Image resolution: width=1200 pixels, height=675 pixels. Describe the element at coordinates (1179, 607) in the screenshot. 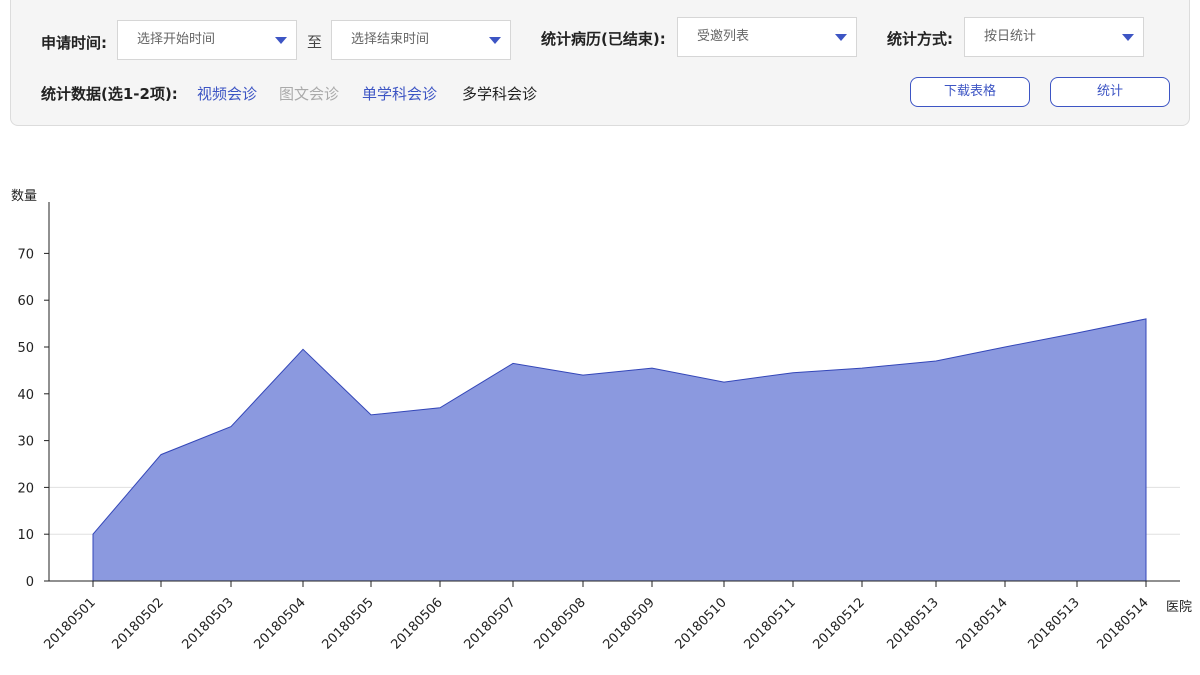

I see `x-axis-title: 医院` at that location.